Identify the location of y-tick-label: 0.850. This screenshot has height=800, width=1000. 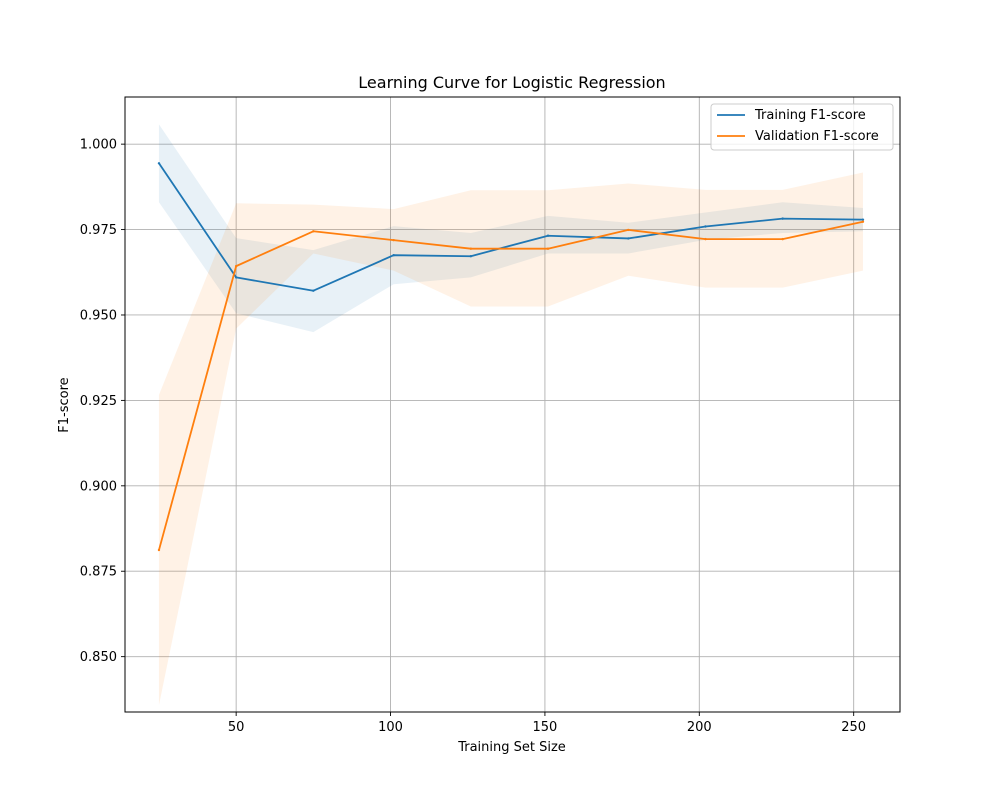
(98, 657).